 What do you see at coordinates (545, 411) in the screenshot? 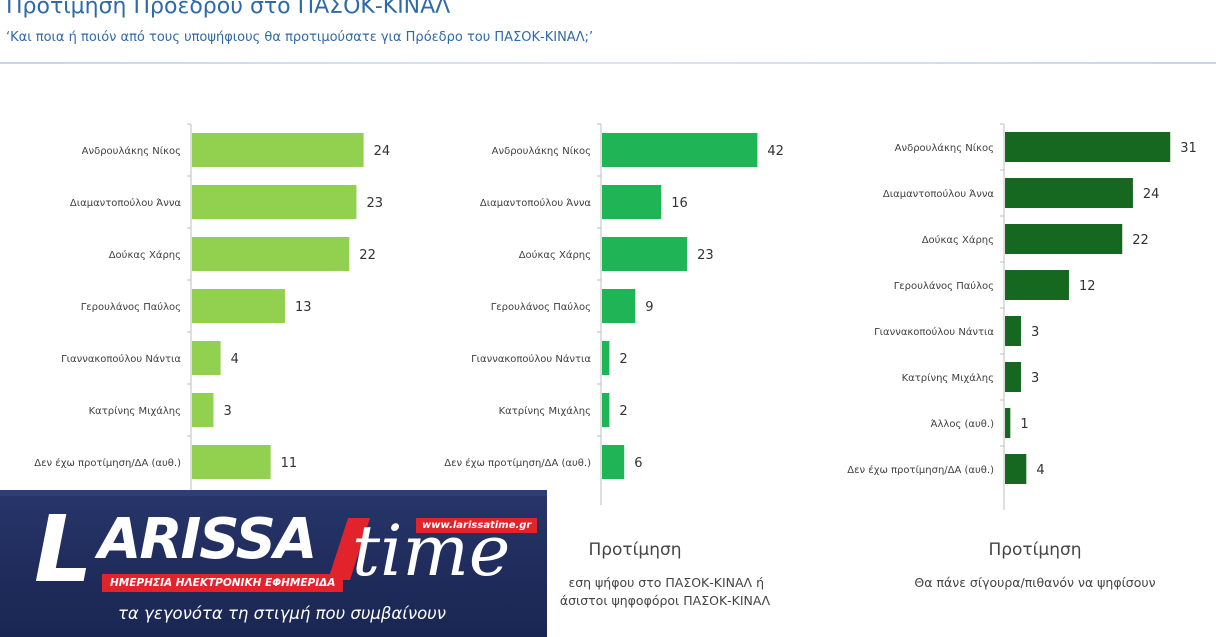
I see `chart-2-category-label: Κατρίνης Μιχάλης` at bounding box center [545, 411].